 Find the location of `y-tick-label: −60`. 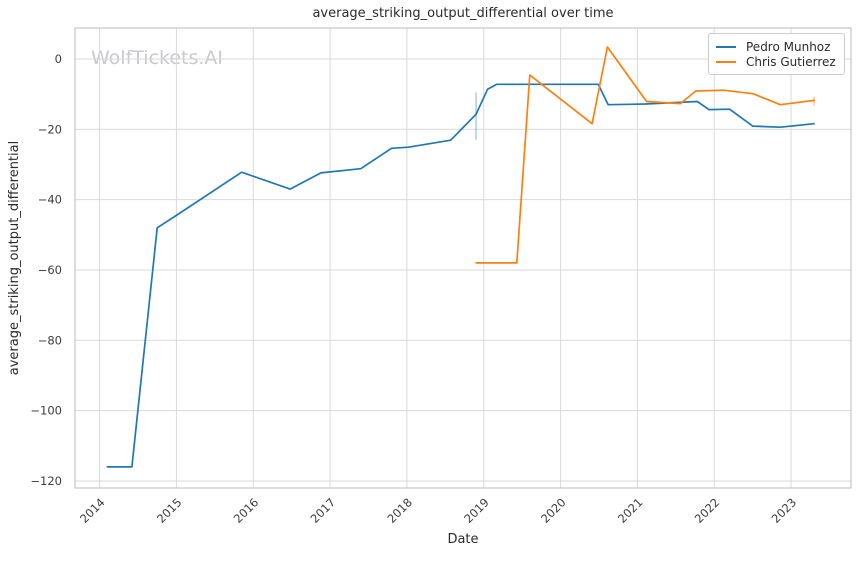

y-tick-label: −60 is located at coordinates (50, 270).